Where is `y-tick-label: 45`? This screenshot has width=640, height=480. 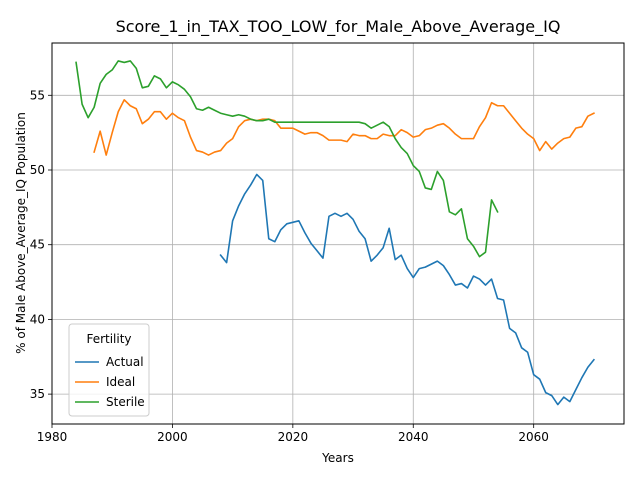 y-tick-label: 45 is located at coordinates (37, 245).